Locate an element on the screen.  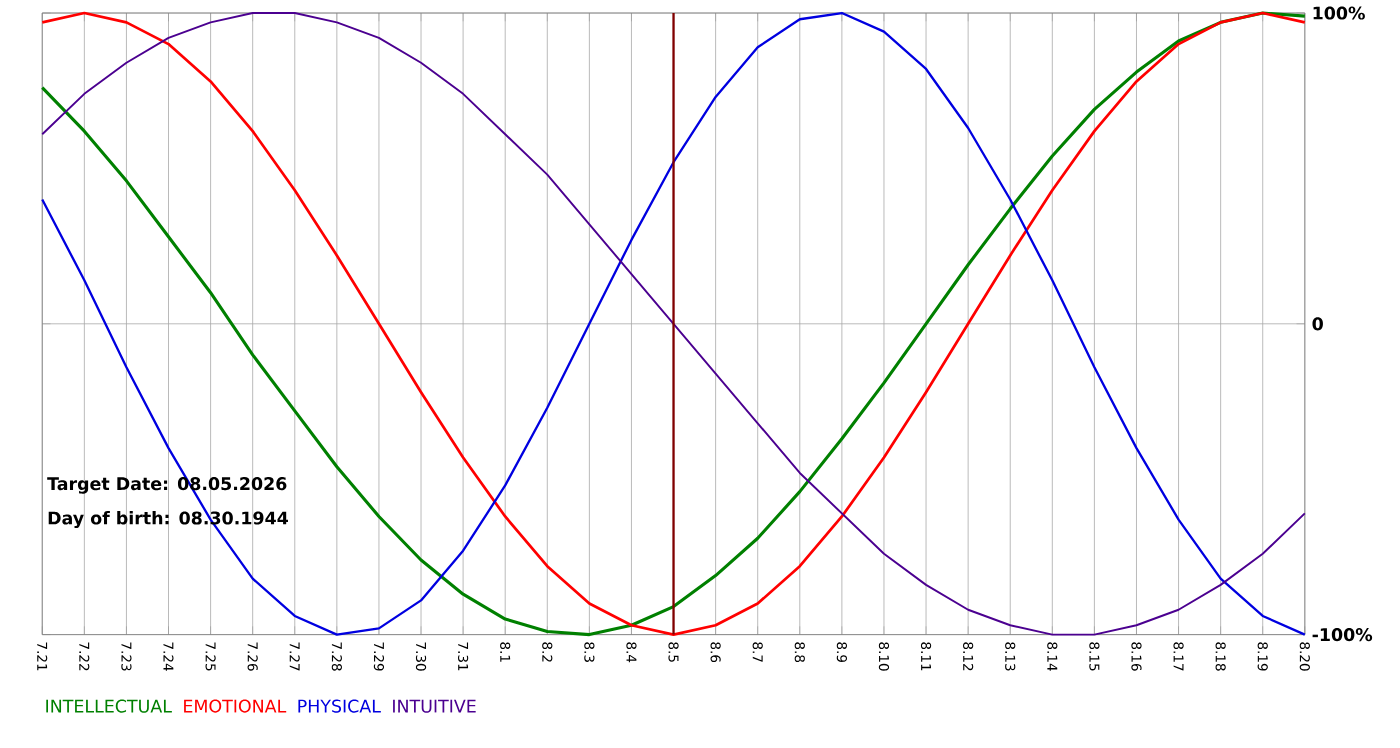
y-tick-label: 0 is located at coordinates (1317, 324).